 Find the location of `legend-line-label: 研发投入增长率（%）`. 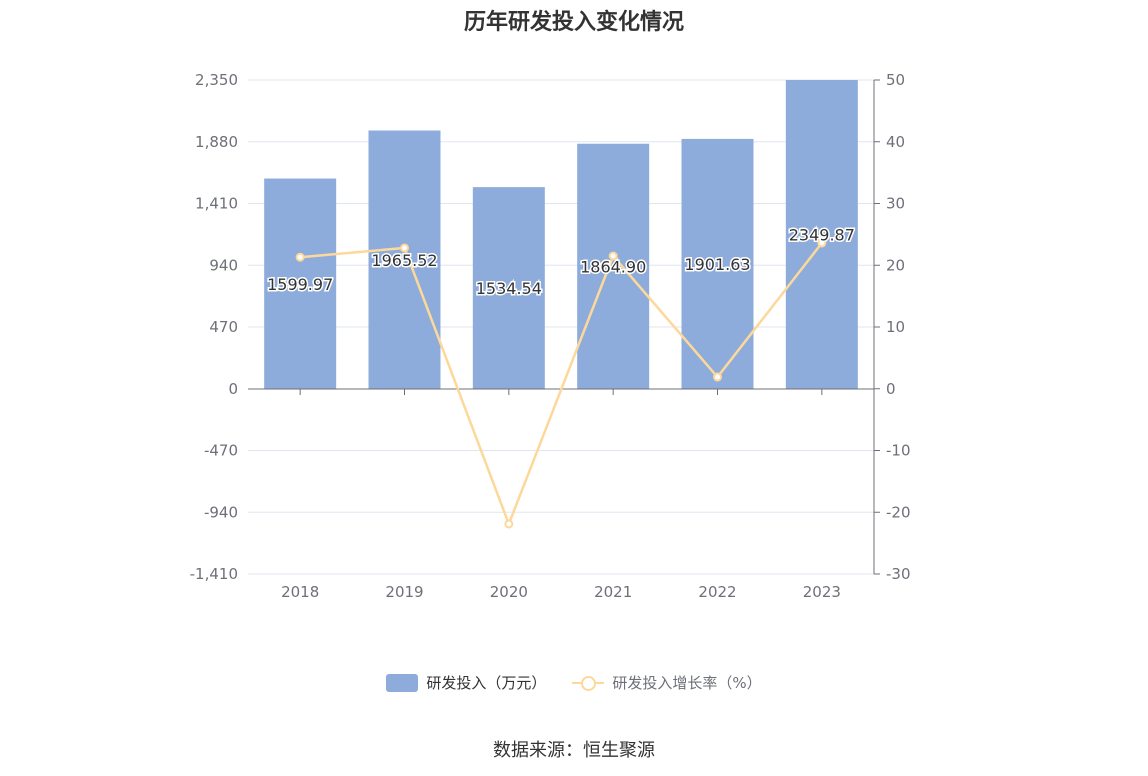

legend-line-label: 研发投入增长率（%） is located at coordinates (687, 683).